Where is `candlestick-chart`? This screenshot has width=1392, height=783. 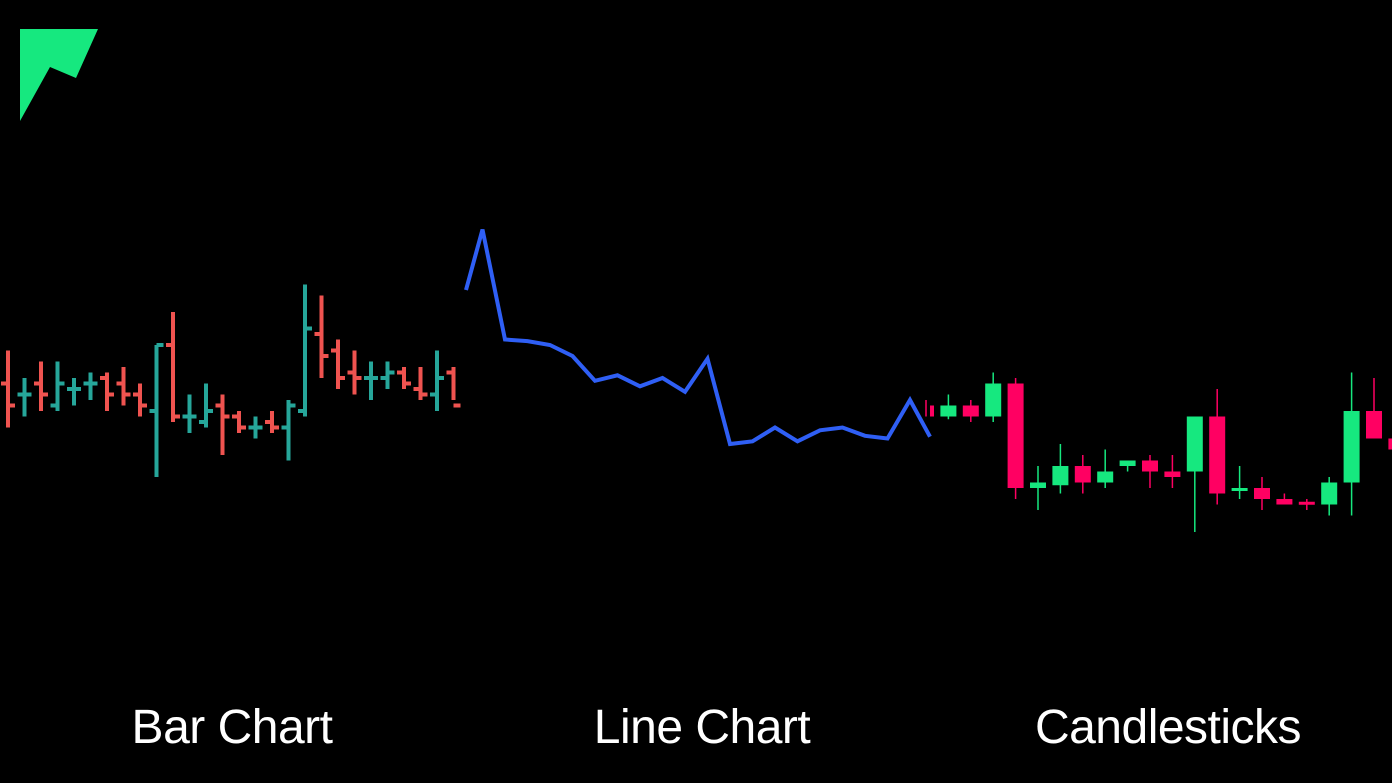 candlestick-chart is located at coordinates (1158, 452).